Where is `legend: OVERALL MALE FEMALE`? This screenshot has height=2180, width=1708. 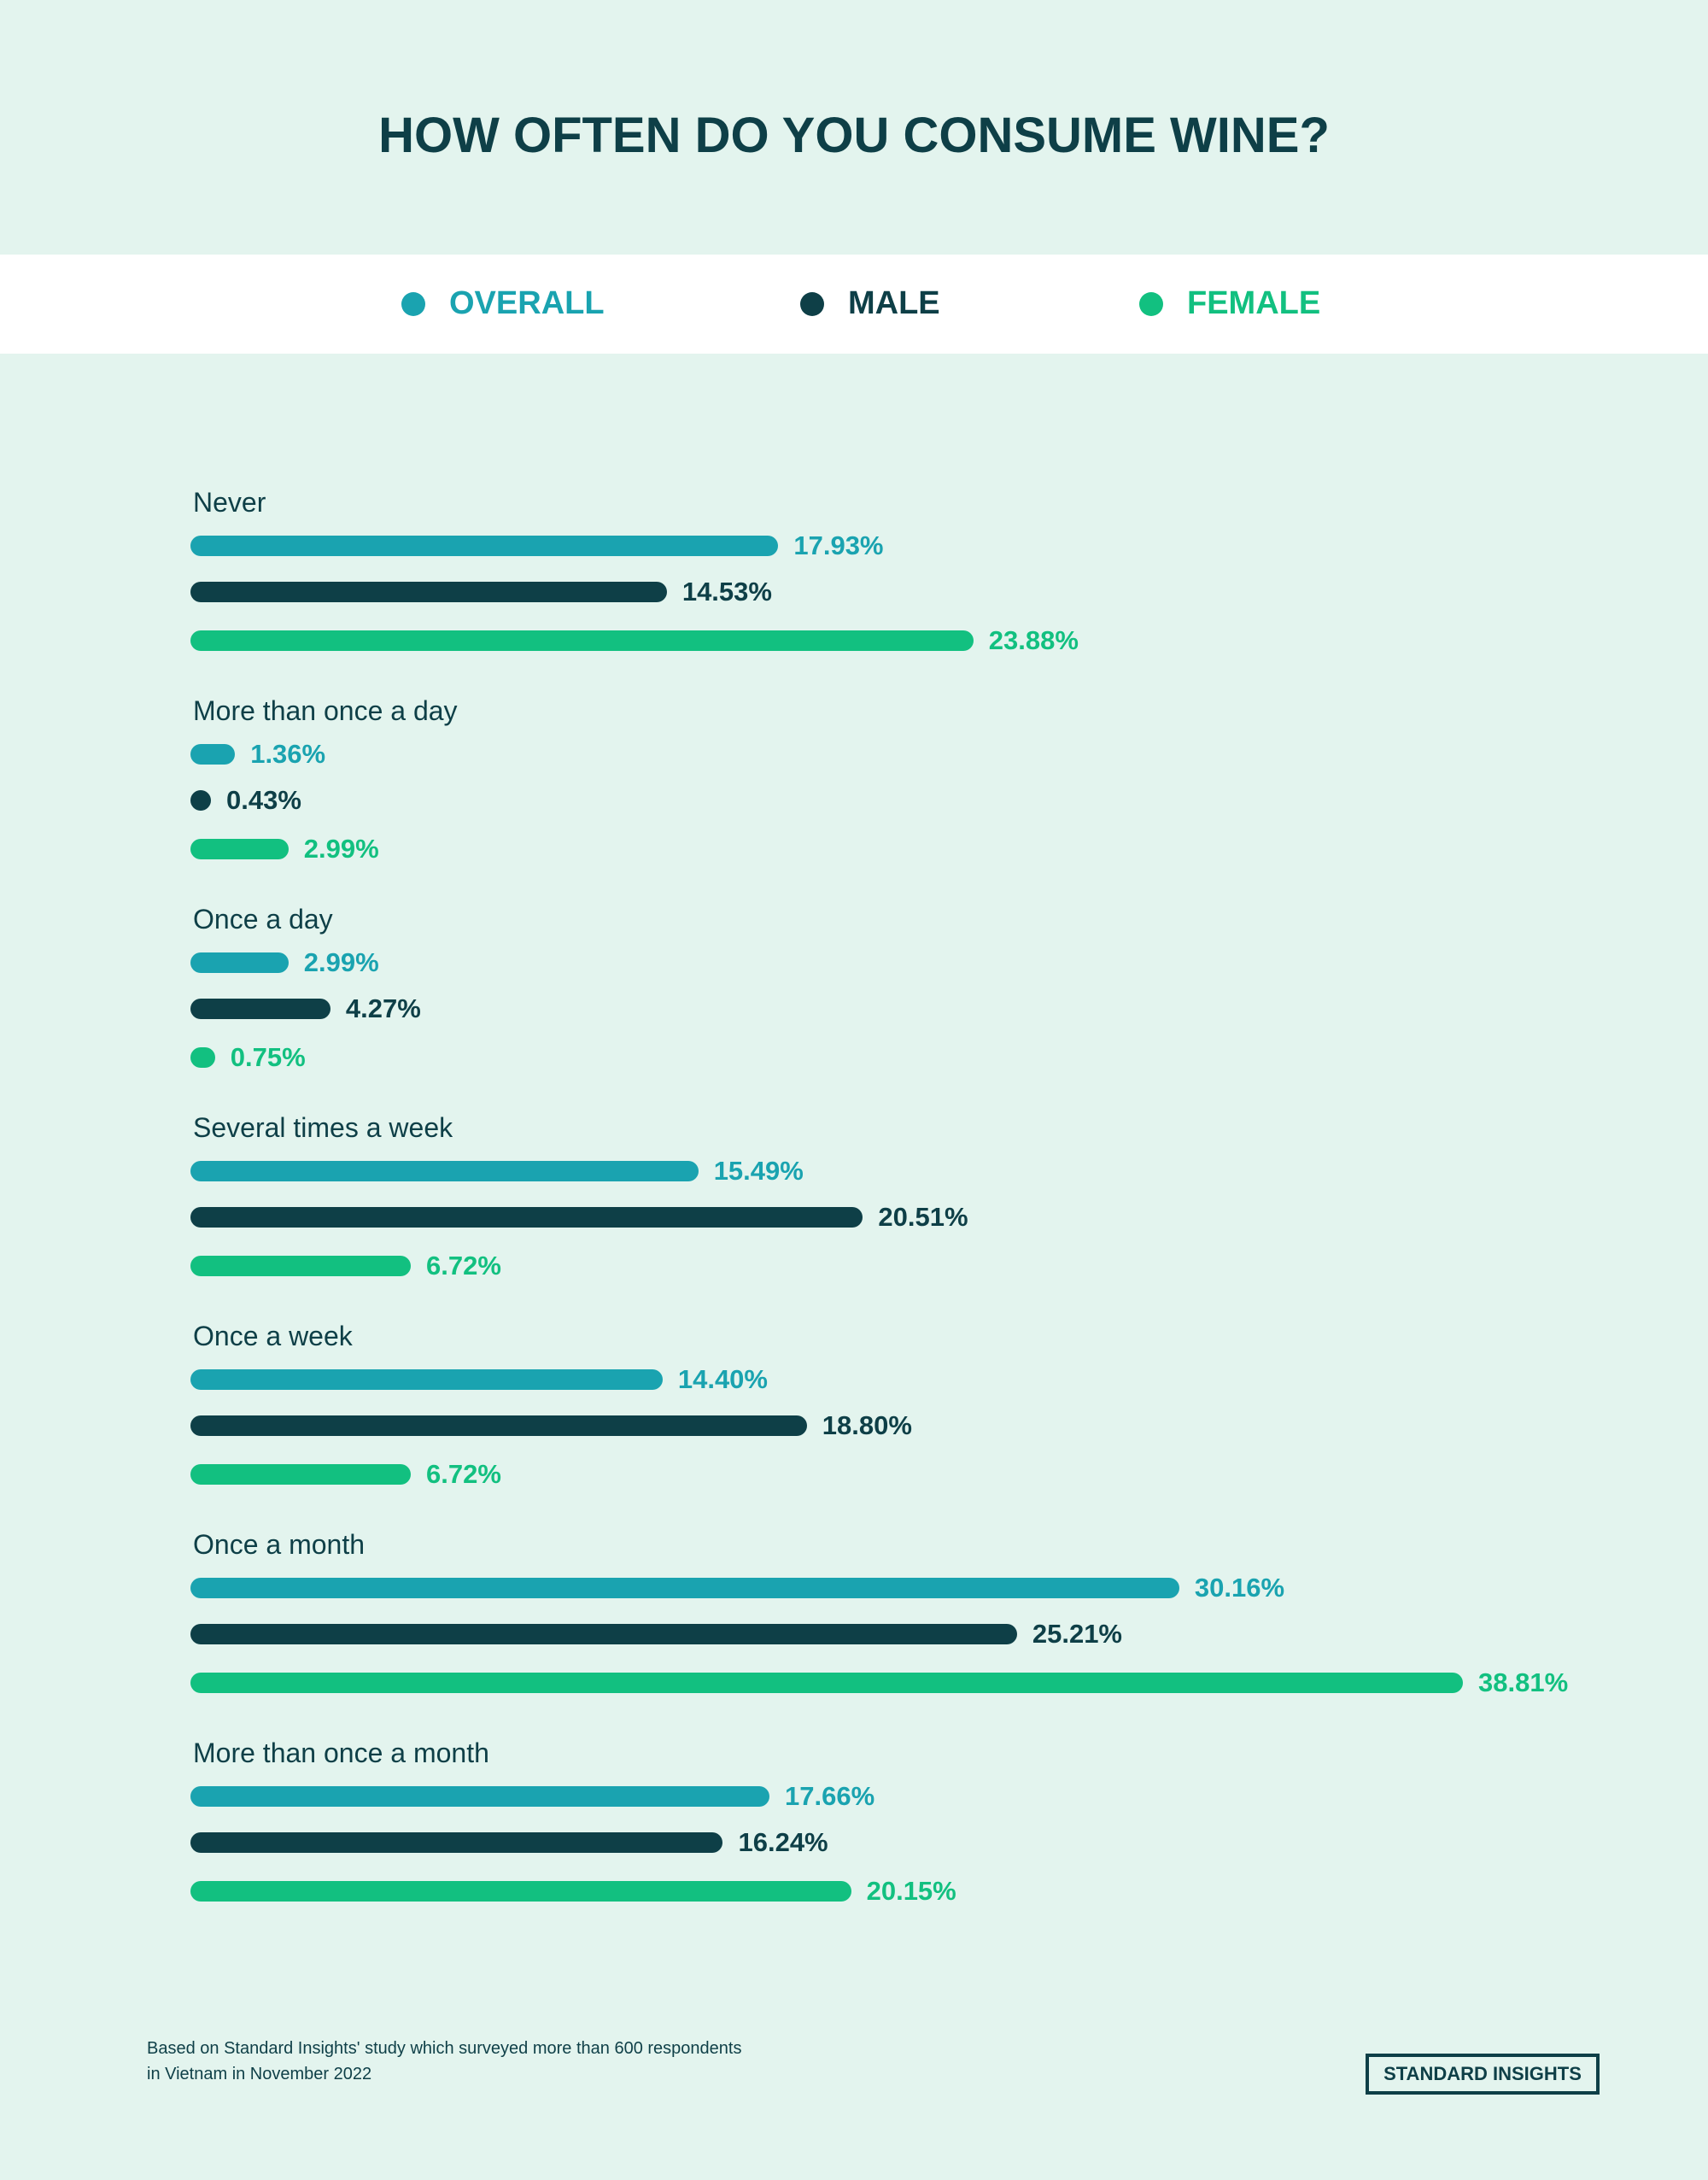 legend: OVERALL MALE FEMALE is located at coordinates (854, 304).